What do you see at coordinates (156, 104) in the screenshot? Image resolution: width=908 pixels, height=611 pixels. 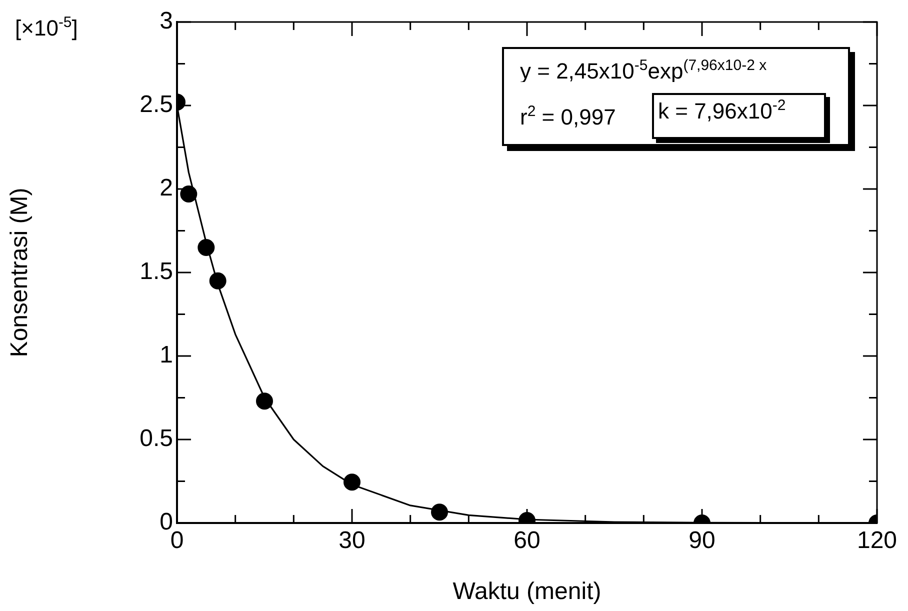 I see `y-tick-label: 2.5` at bounding box center [156, 104].